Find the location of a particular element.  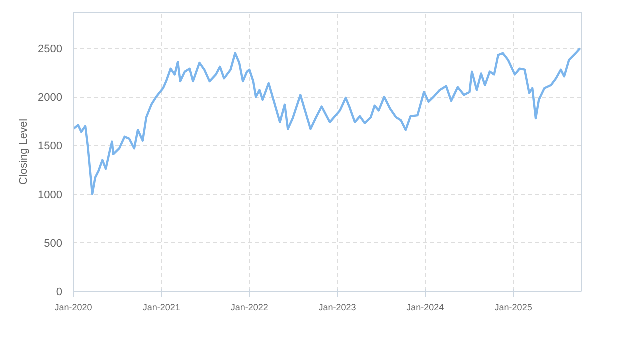

x-tick-label: Jan-2022 is located at coordinates (249, 307).